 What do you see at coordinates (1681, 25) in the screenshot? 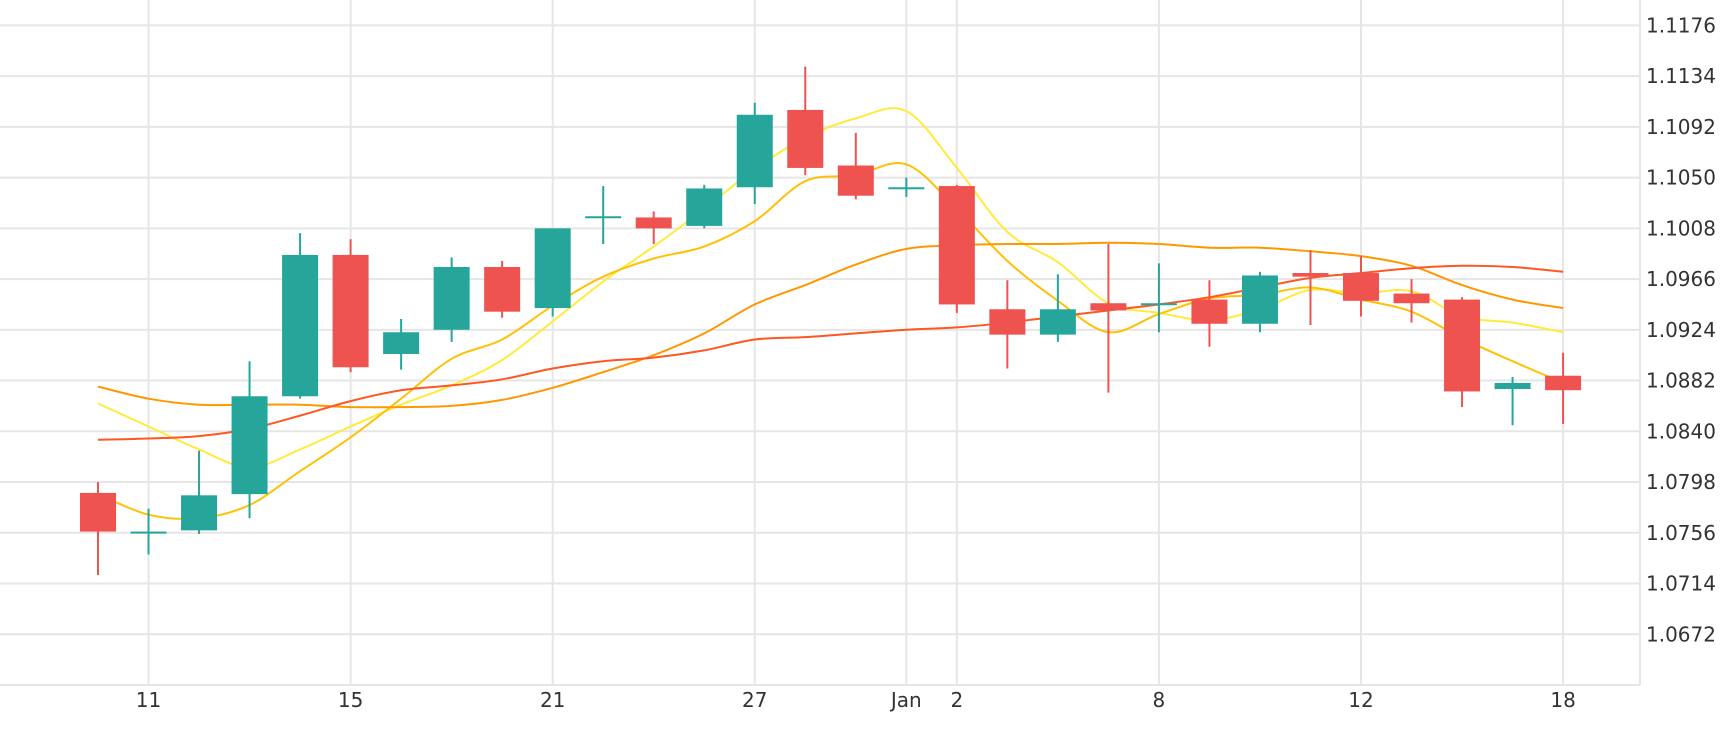
I see `y-tick-label: 1.1176` at bounding box center [1681, 25].